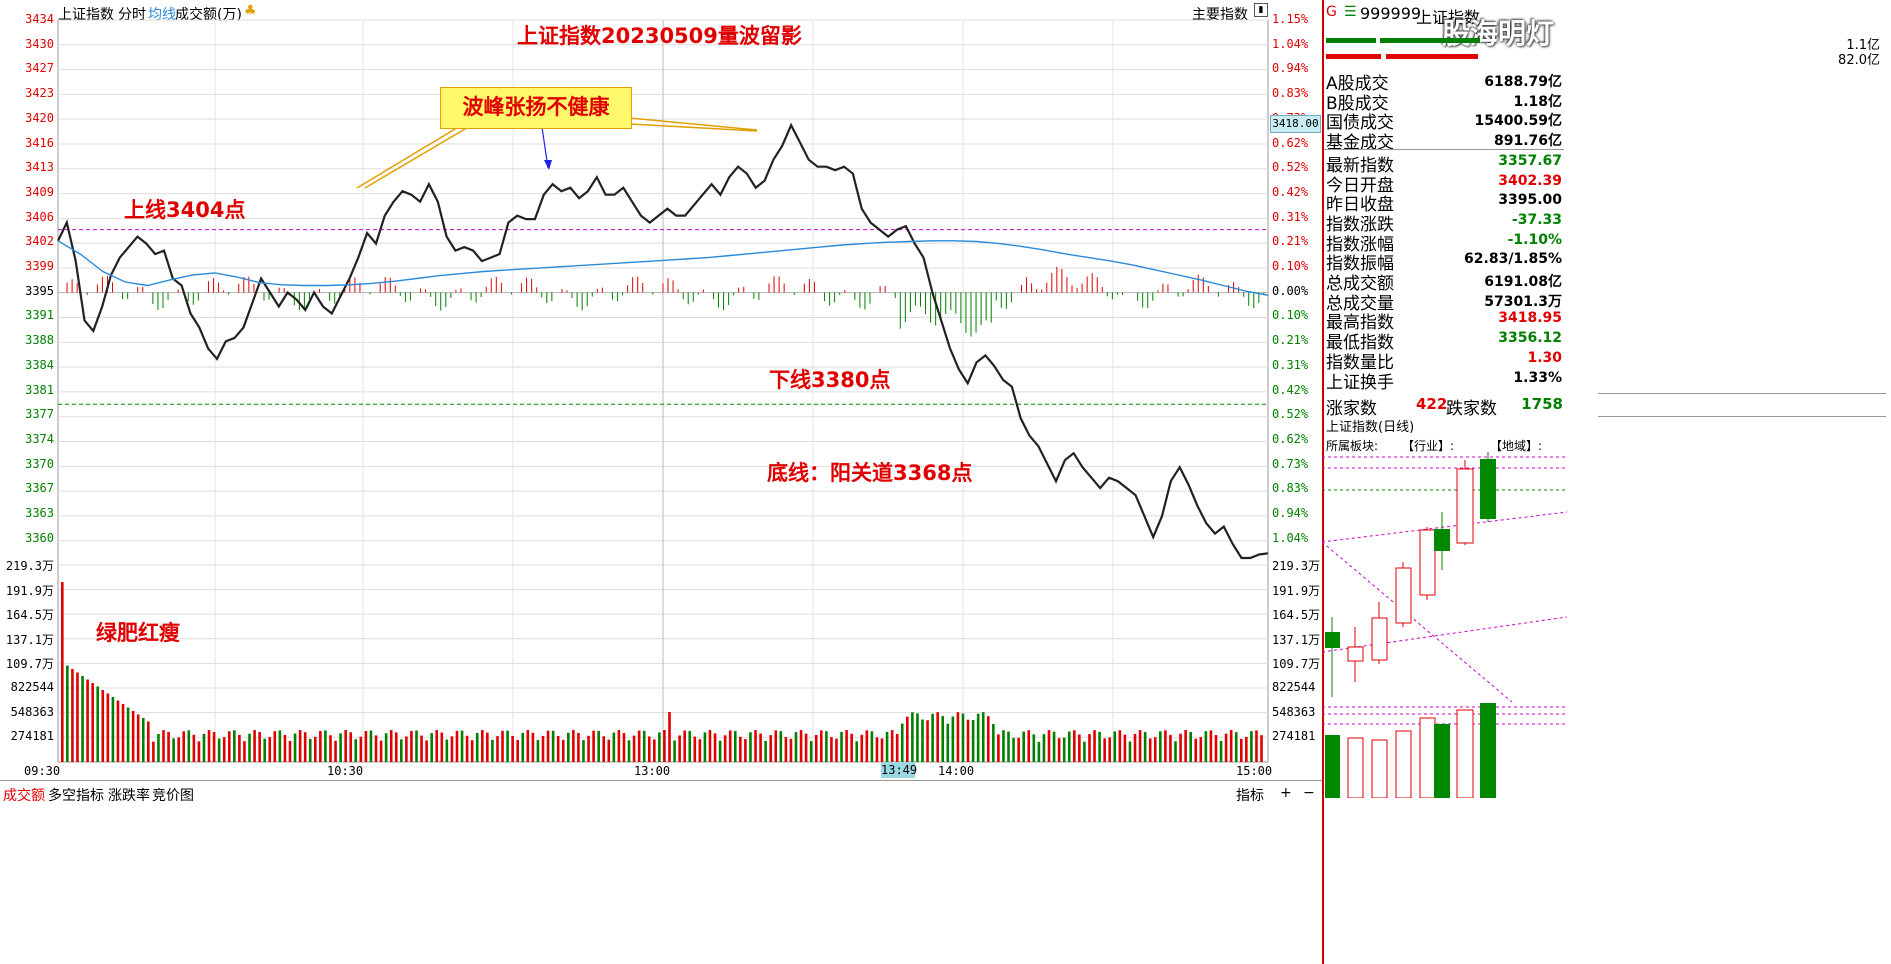 The width and height of the screenshot is (1891, 964). Describe the element at coordinates (42, 771) in the screenshot. I see `time-tick-label: 09:30` at that location.